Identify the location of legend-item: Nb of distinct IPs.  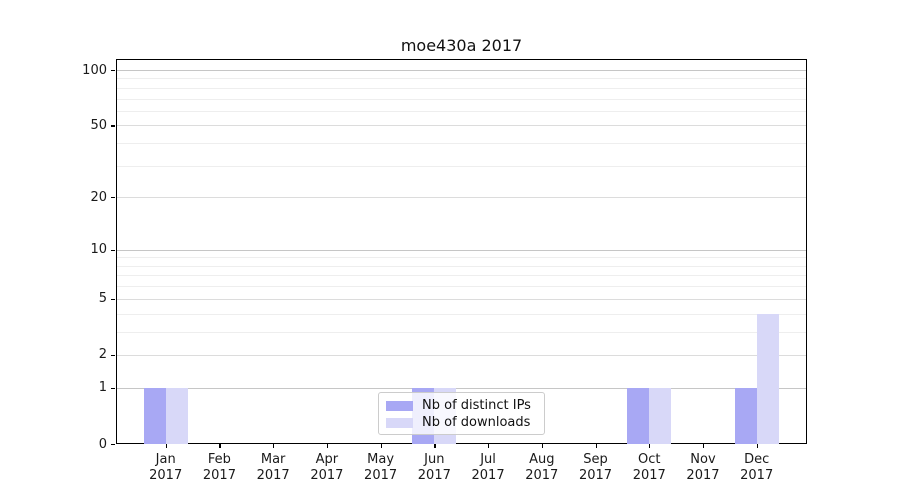
(465, 405).